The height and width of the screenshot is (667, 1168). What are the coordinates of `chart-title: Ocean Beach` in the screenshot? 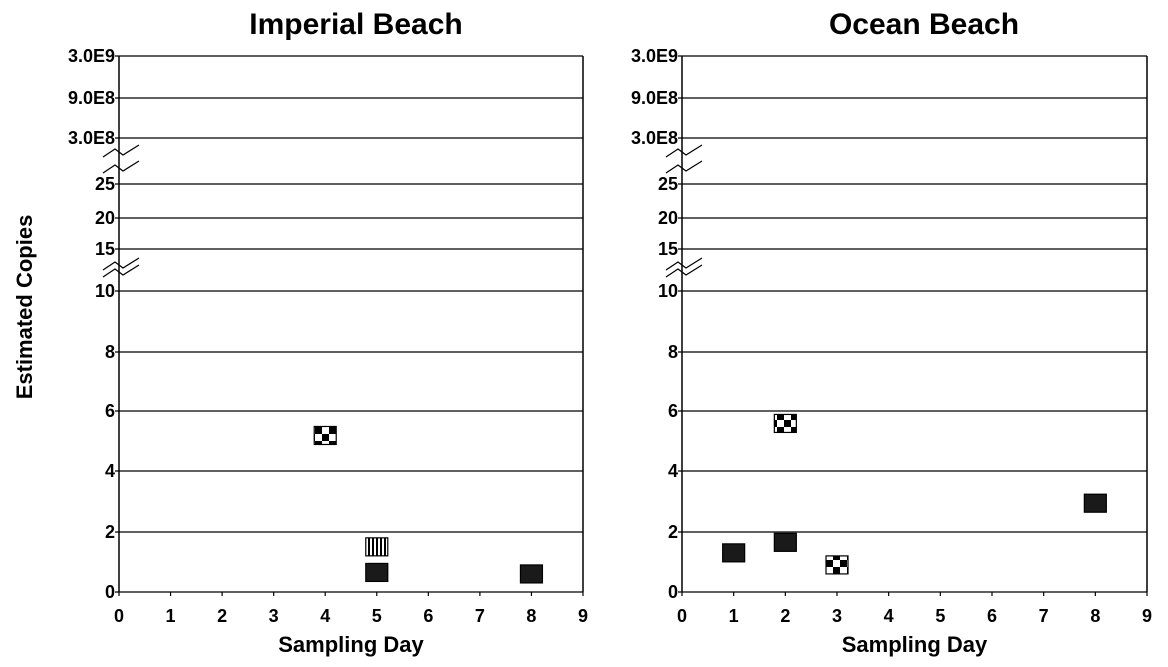 It's located at (924, 24).